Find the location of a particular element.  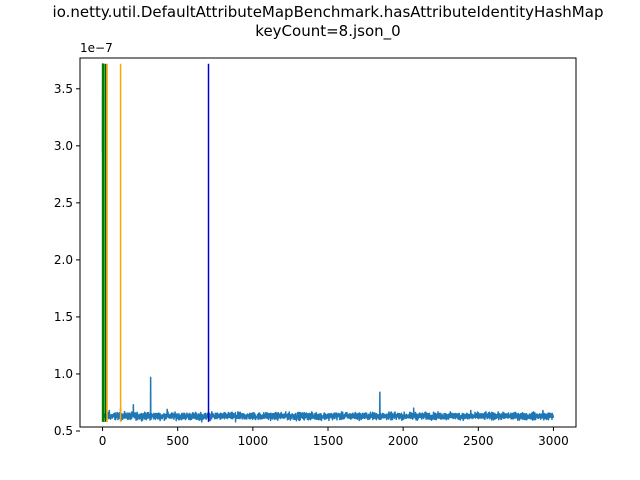

y-tick-label: 2.0 is located at coordinates (63, 260).